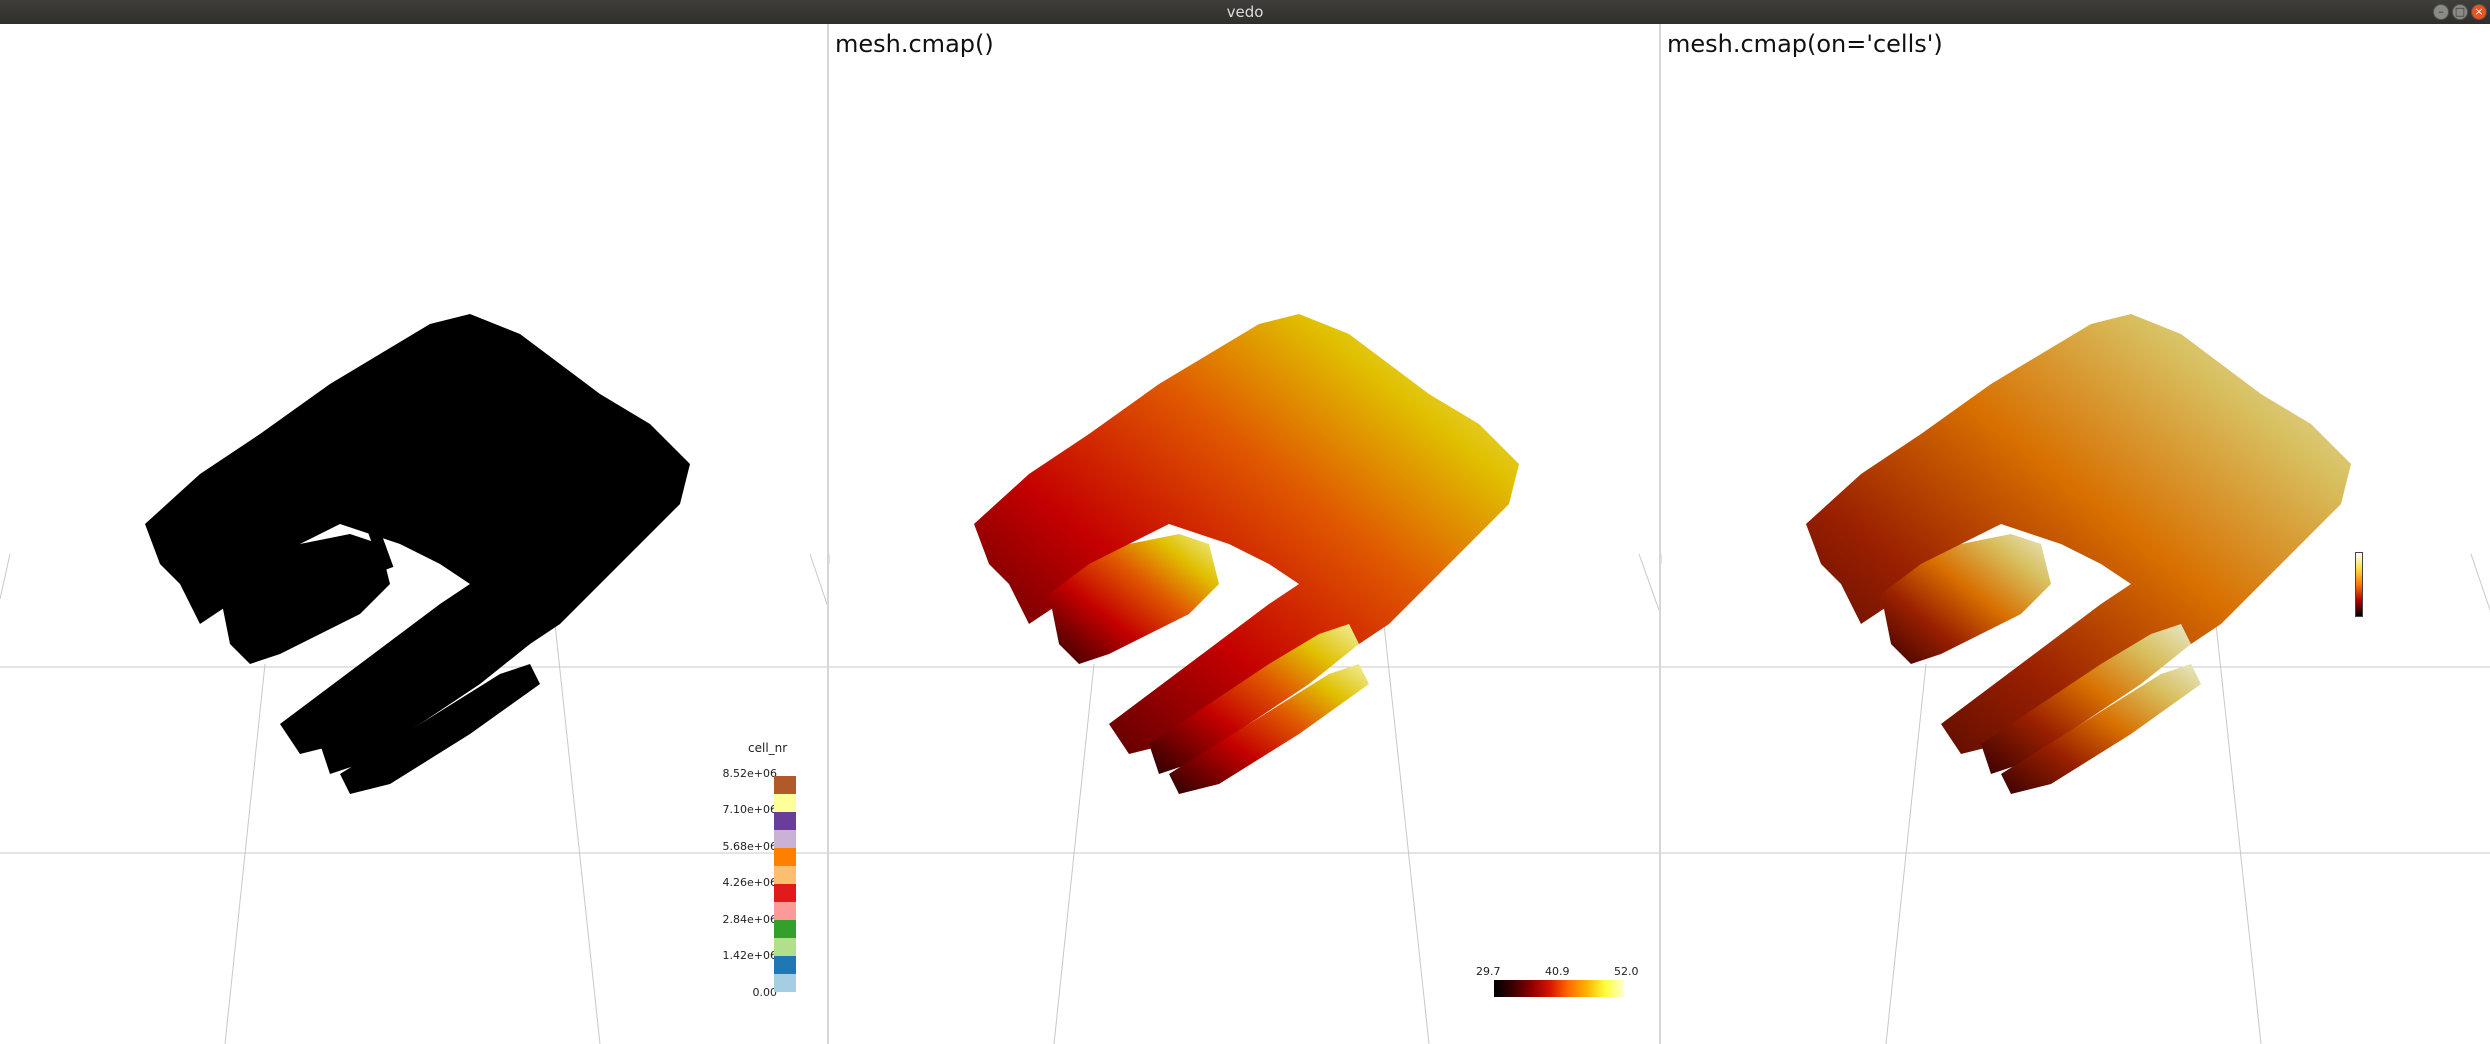  I want to click on colorbar, so click(1559, 988).